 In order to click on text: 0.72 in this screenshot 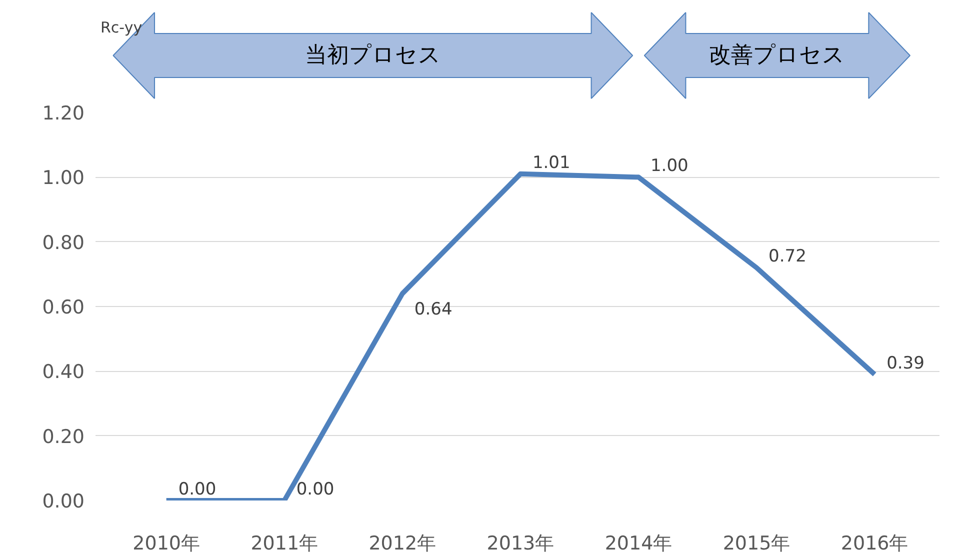, I will do `click(787, 256)`.